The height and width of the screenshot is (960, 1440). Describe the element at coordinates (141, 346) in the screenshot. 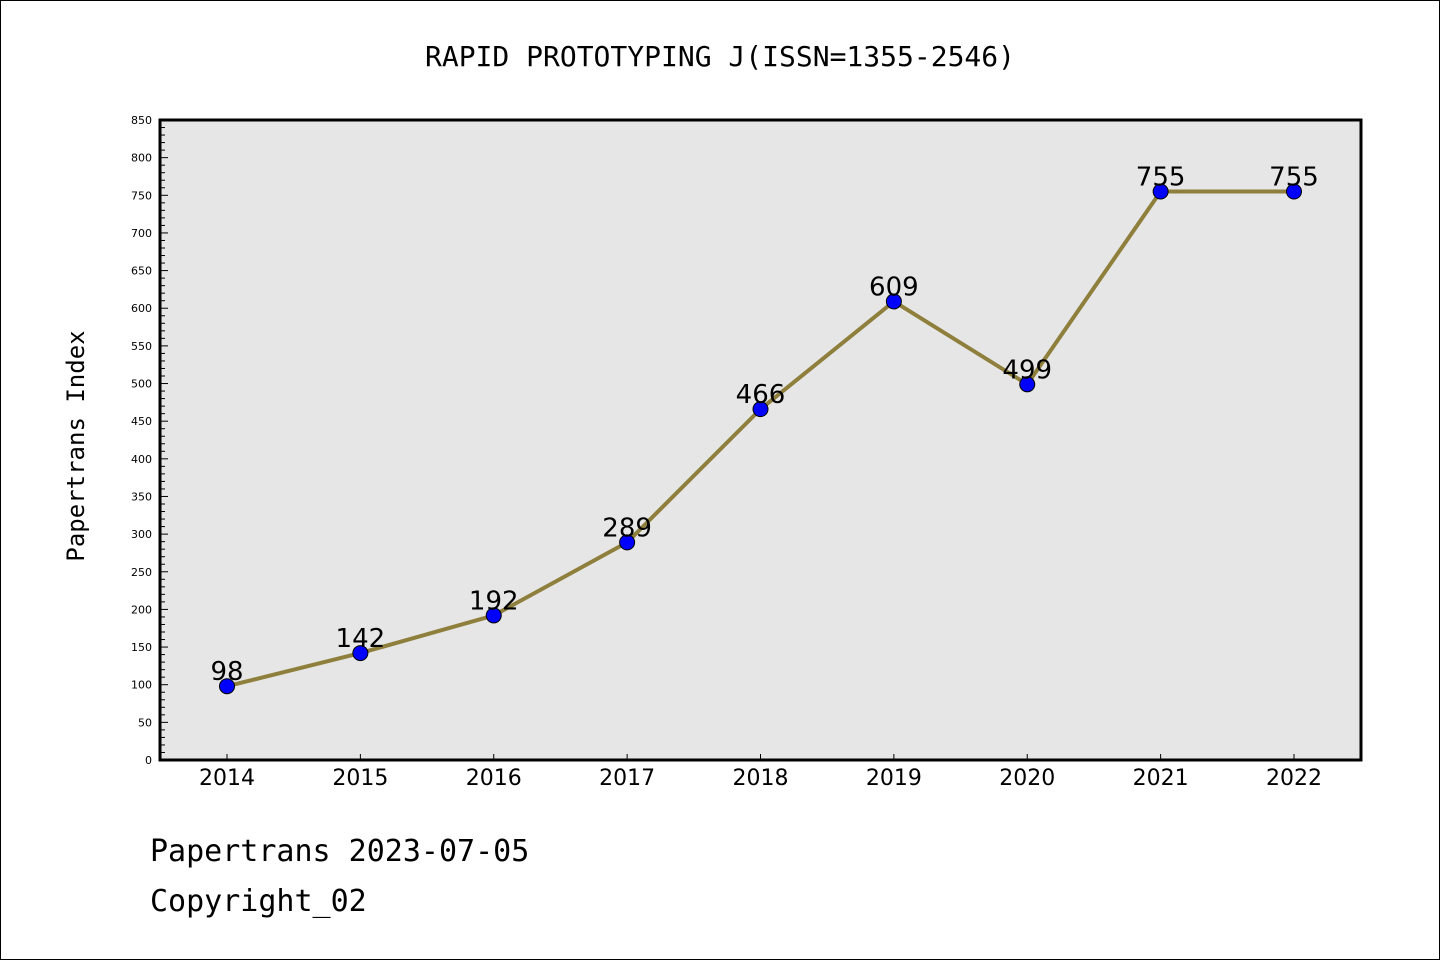

I see `y-tick-label: 550` at that location.